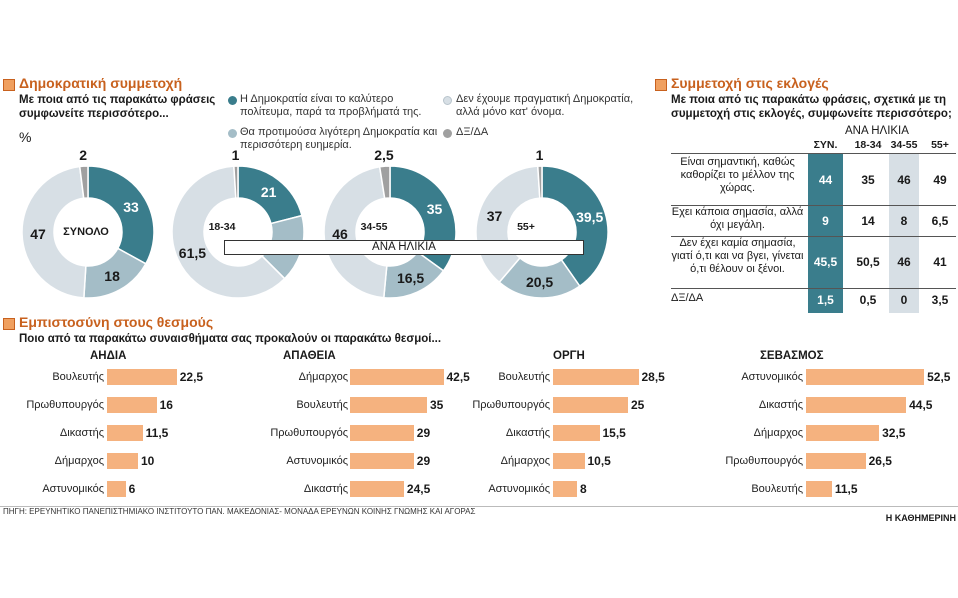 This screenshot has height=598, width=958. Describe the element at coordinates (418, 489) in the screenshot. I see `bar-value-label: 24,5` at that location.